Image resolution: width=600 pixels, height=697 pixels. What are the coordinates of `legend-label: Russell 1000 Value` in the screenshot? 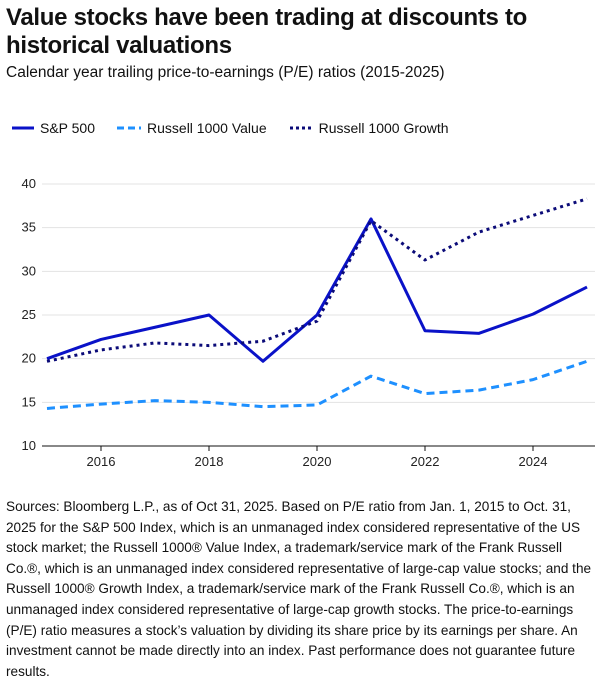 It's located at (207, 128).